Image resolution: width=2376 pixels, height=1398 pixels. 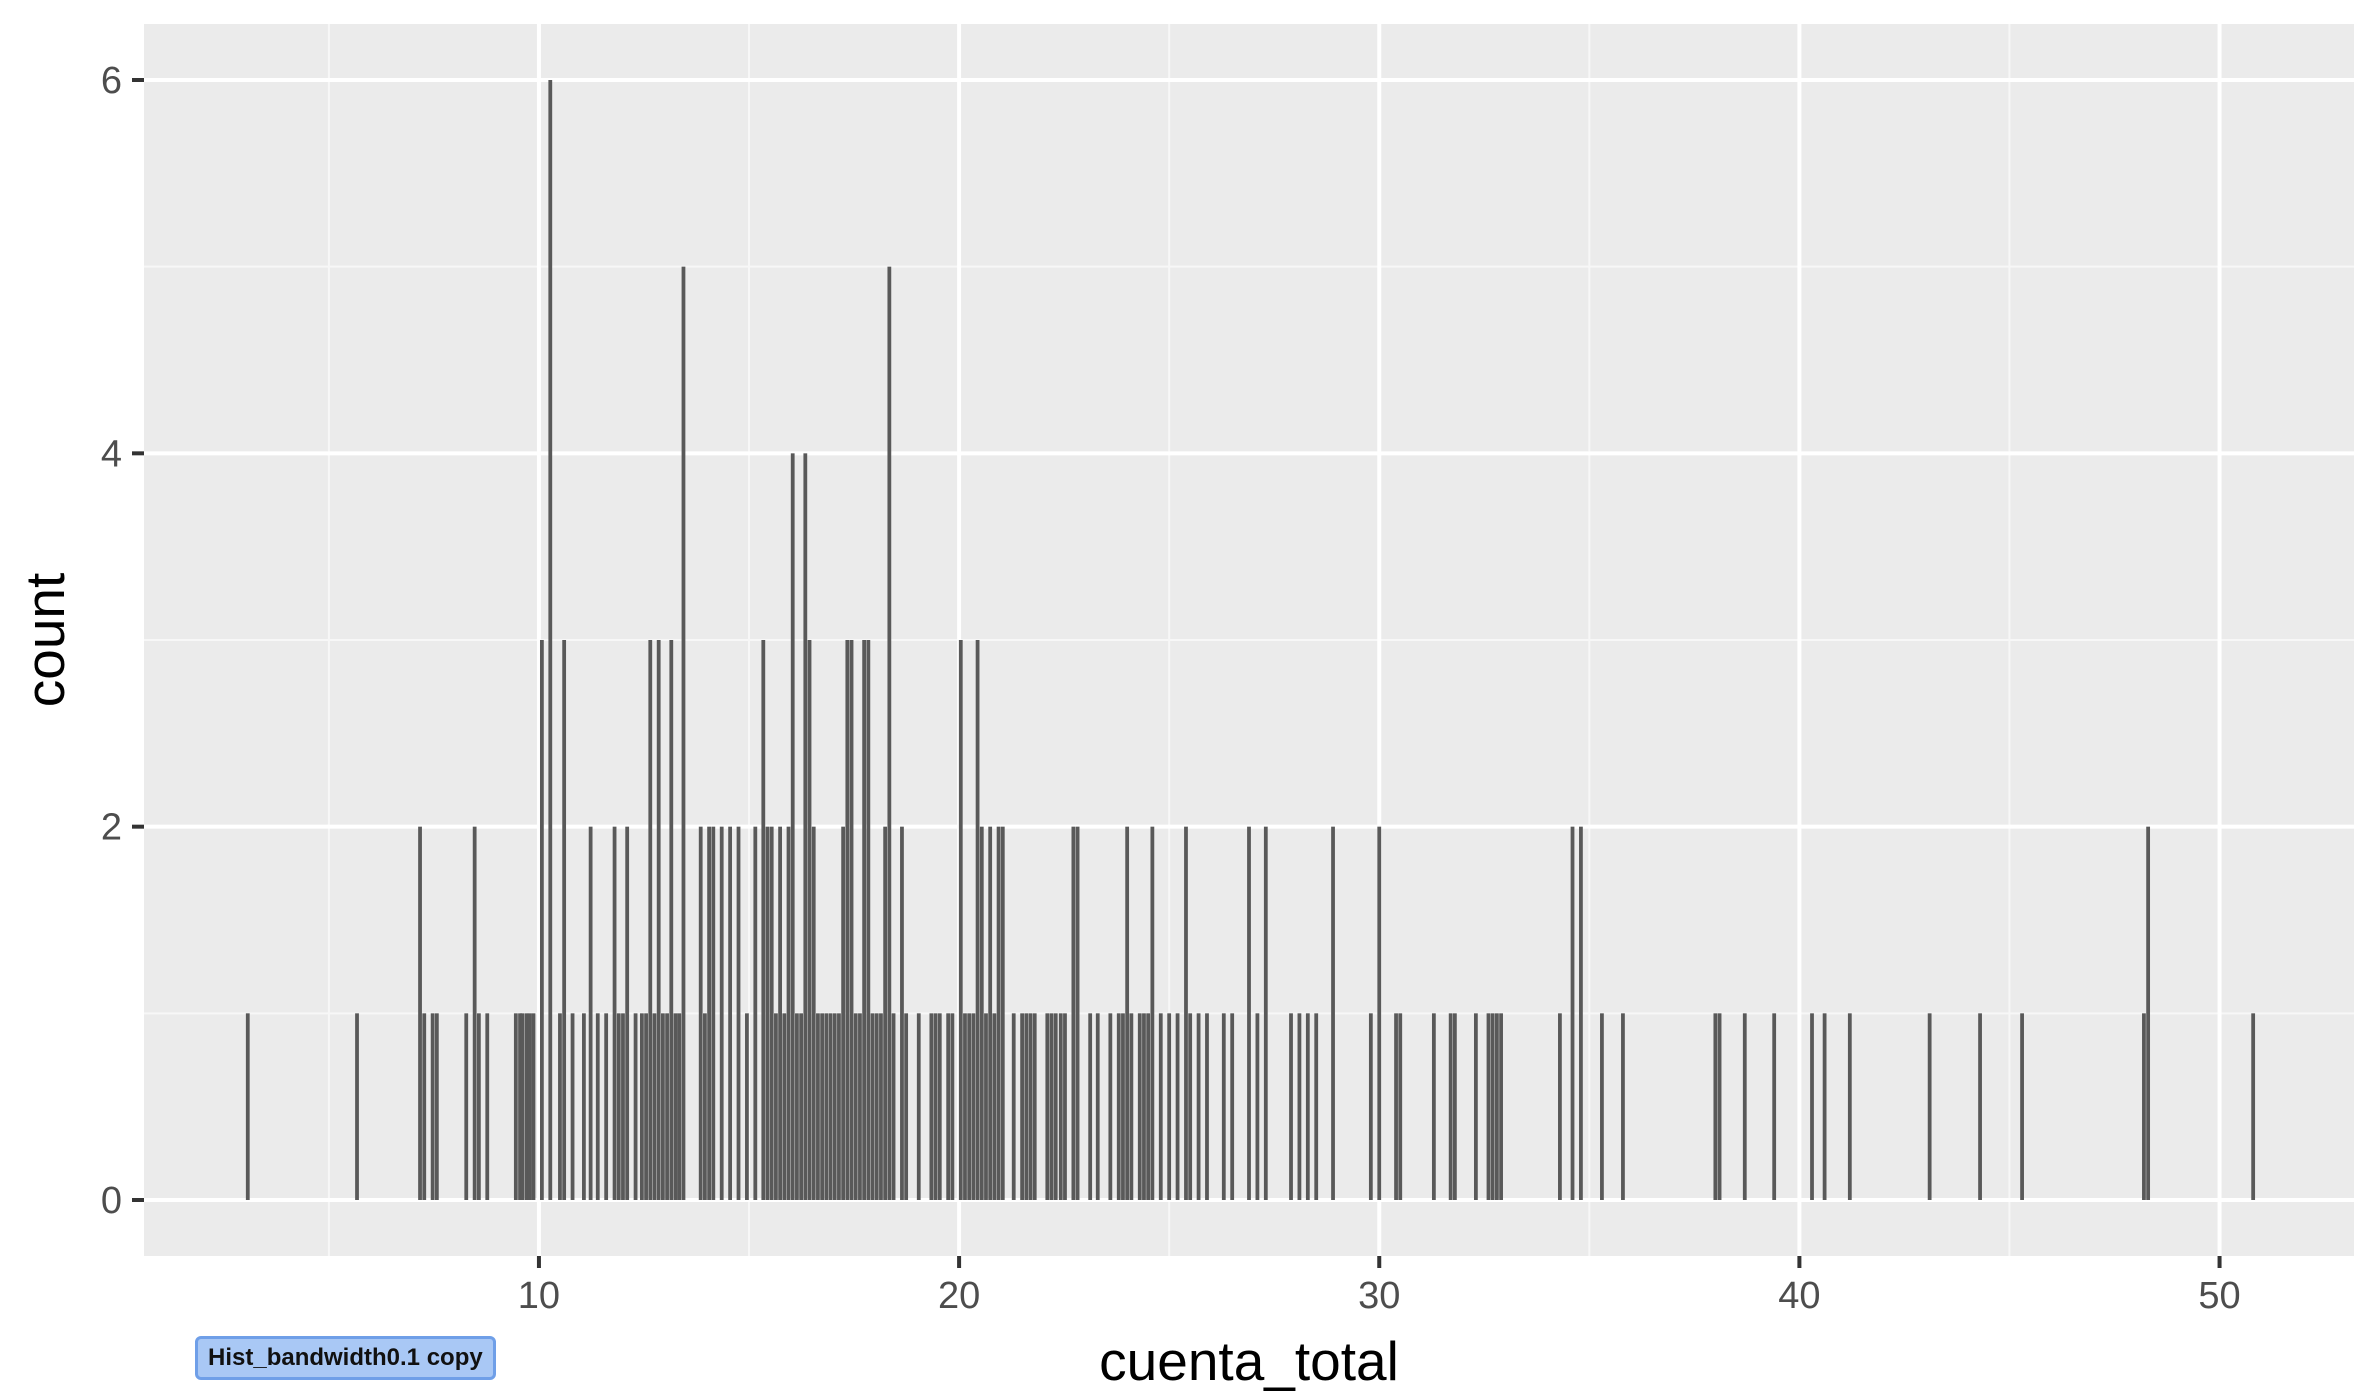 What do you see at coordinates (539, 1296) in the screenshot?
I see `x-tick-label: 10` at bounding box center [539, 1296].